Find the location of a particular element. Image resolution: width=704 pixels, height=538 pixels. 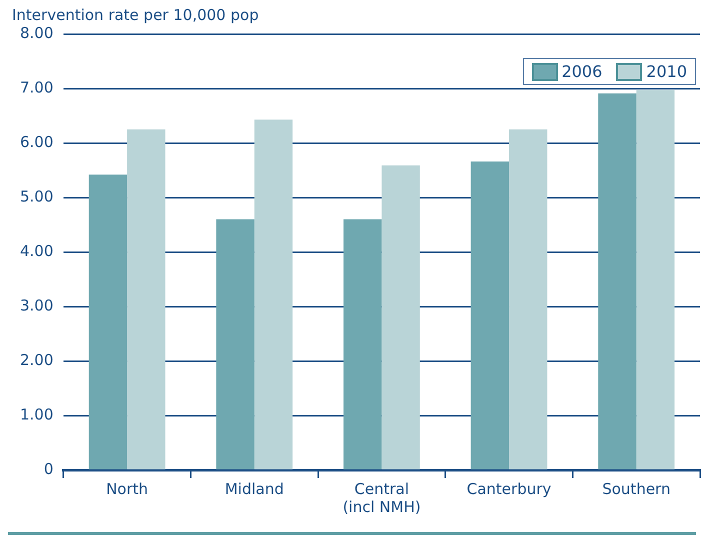

legend-label: 2006 is located at coordinates (582, 71).